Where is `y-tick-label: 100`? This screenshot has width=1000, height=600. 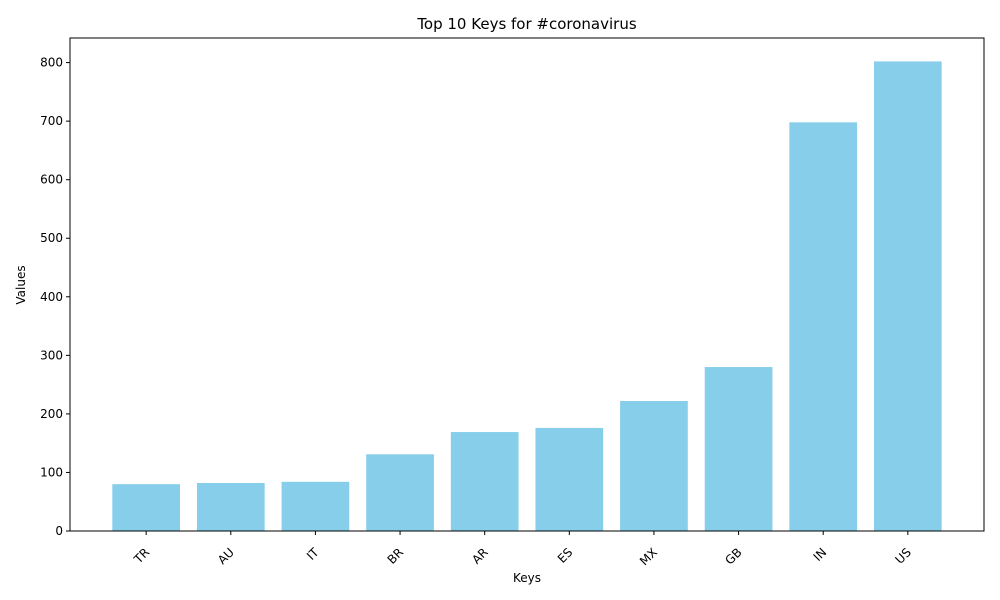
y-tick-label: 100 is located at coordinates (51, 472).